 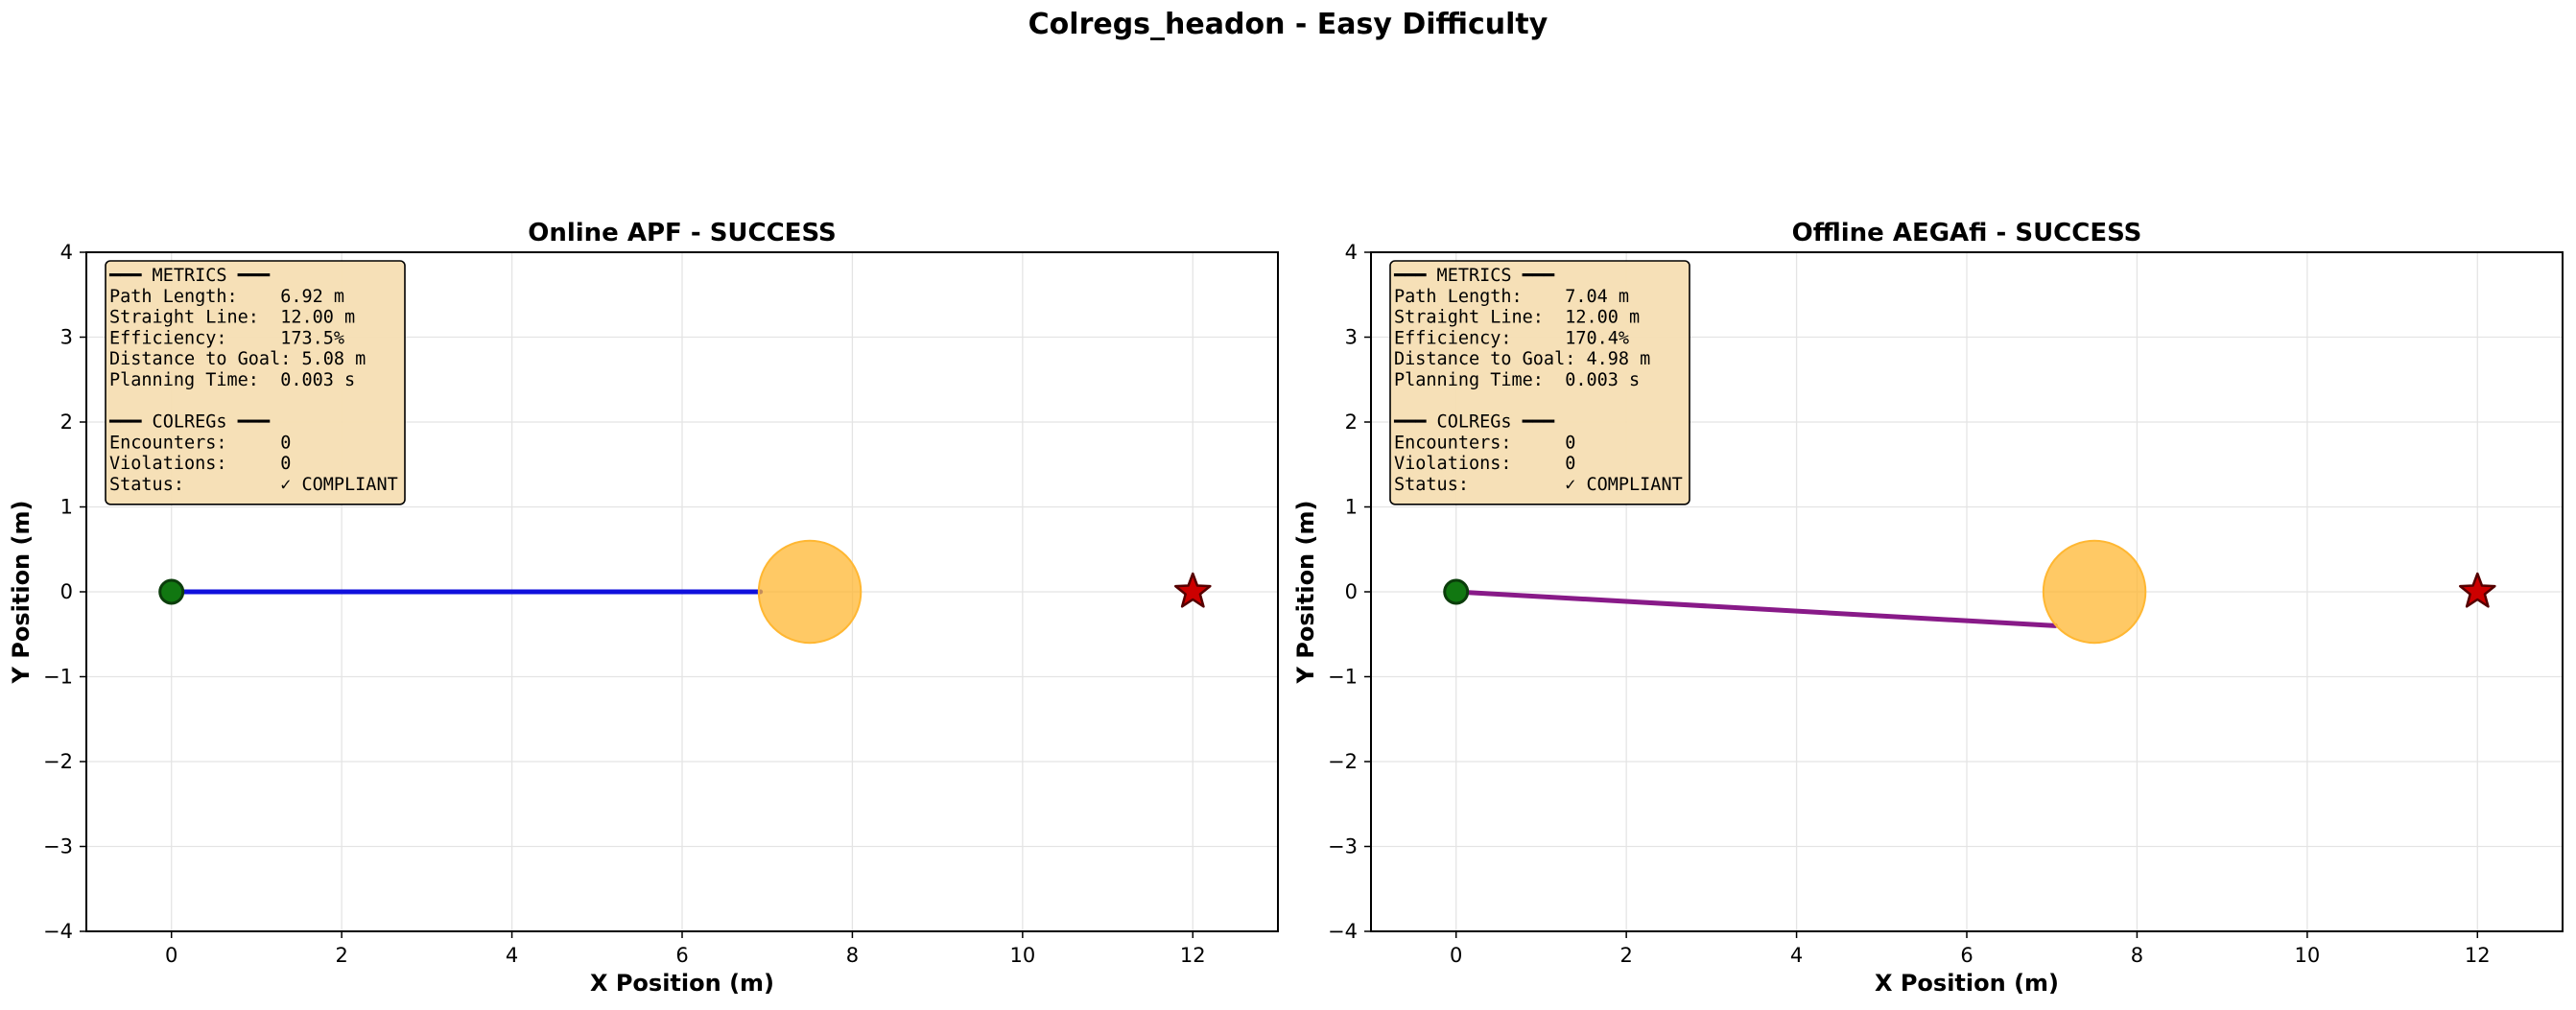 I want to click on chart-1-y-tick-label-4: 0, so click(x=1351, y=591).